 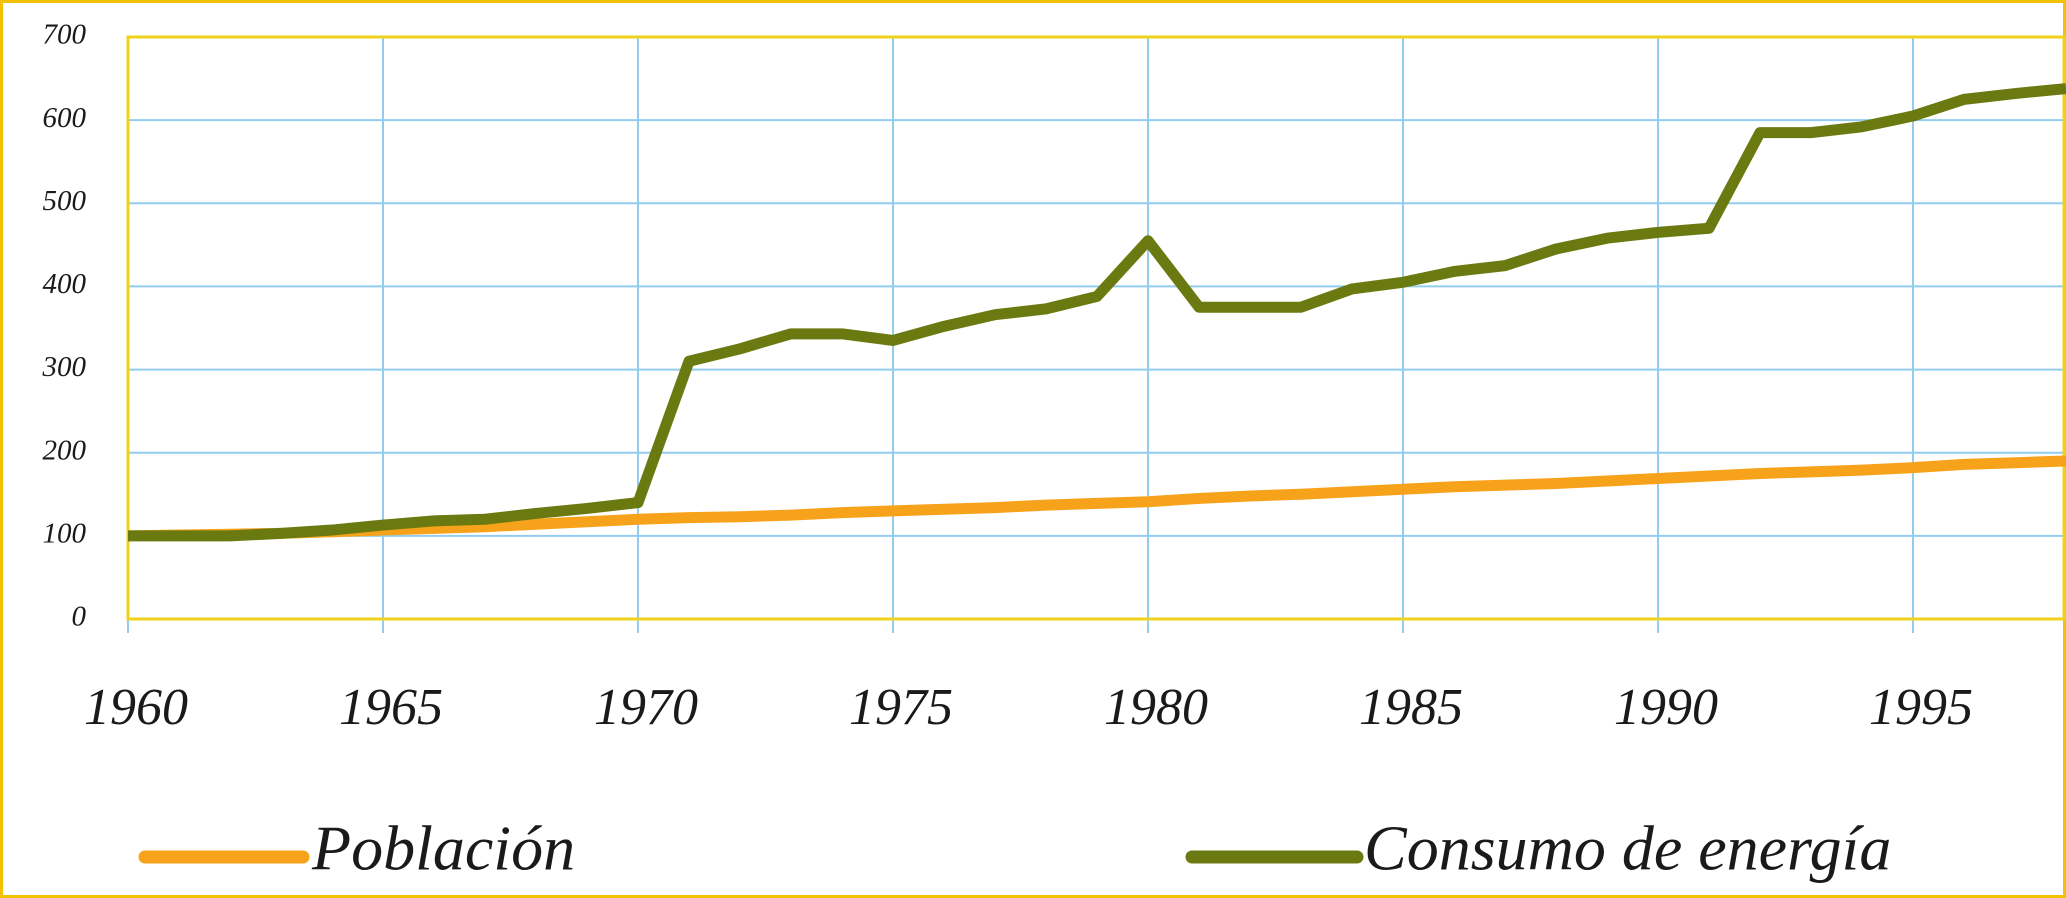 What do you see at coordinates (646, 707) in the screenshot?
I see `x-tick-label: 1970` at bounding box center [646, 707].